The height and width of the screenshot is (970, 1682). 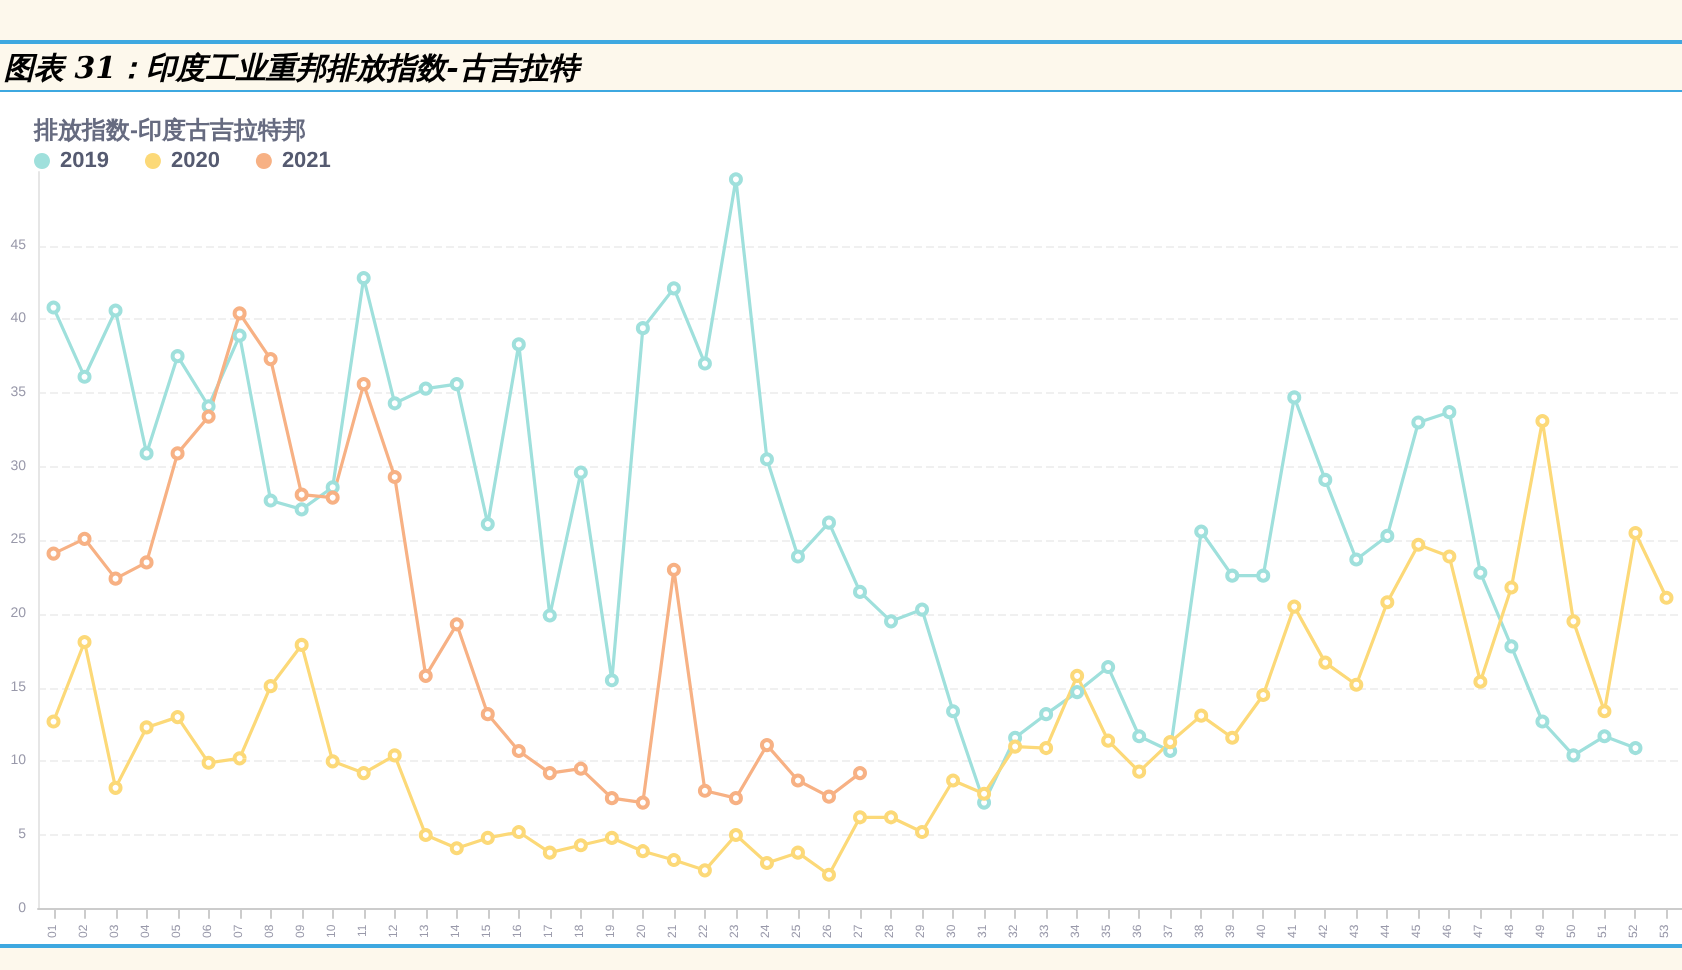 I want to click on legend-label: 2019, so click(x=84, y=161).